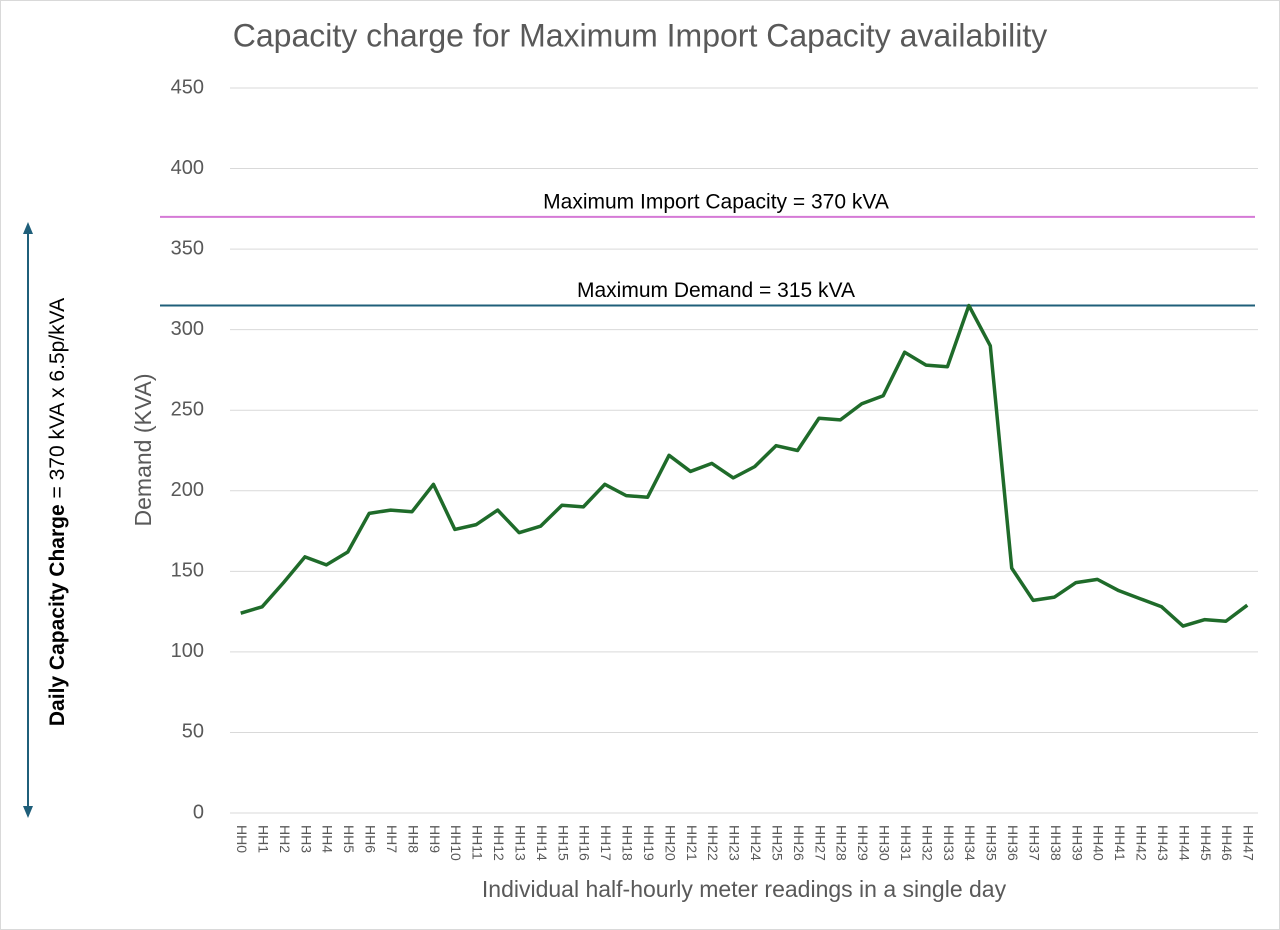  What do you see at coordinates (187, 571) in the screenshot?
I see `y-tick-label: 150` at bounding box center [187, 571].